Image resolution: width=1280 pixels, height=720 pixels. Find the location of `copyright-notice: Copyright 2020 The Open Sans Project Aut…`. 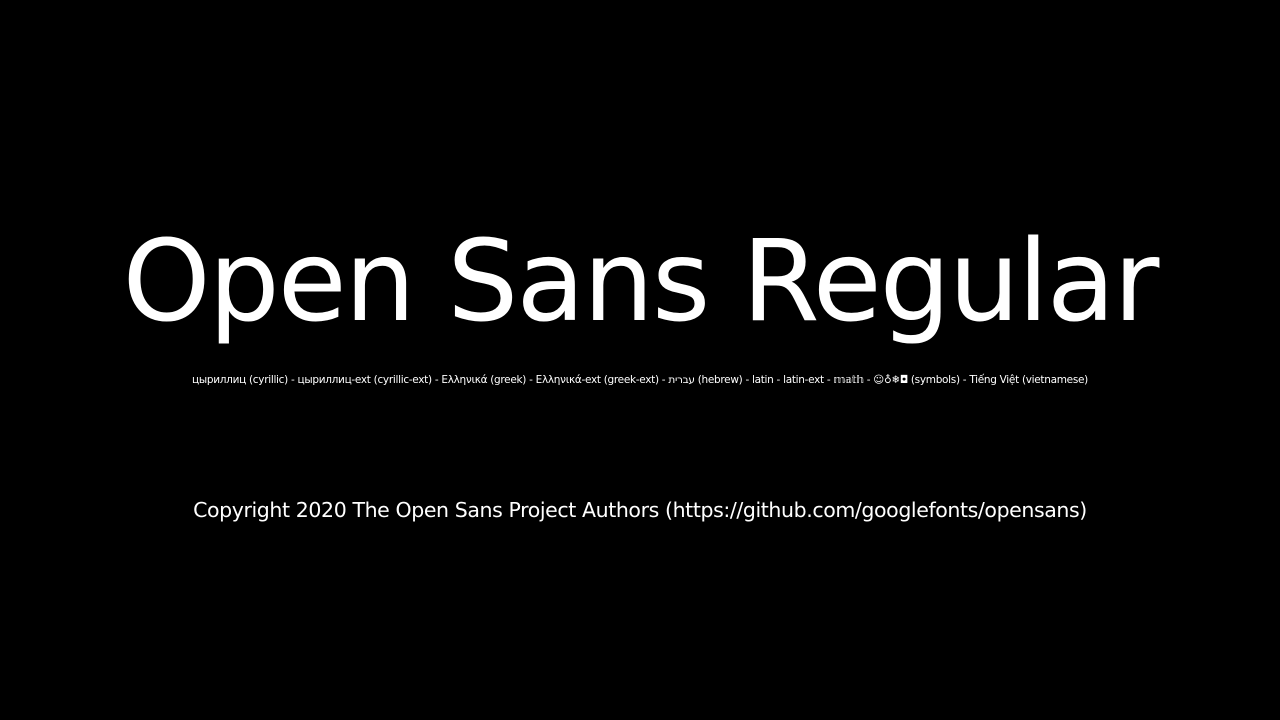

copyright-notice: Copyright 2020 The Open Sans Project Aut… is located at coordinates (640, 510).